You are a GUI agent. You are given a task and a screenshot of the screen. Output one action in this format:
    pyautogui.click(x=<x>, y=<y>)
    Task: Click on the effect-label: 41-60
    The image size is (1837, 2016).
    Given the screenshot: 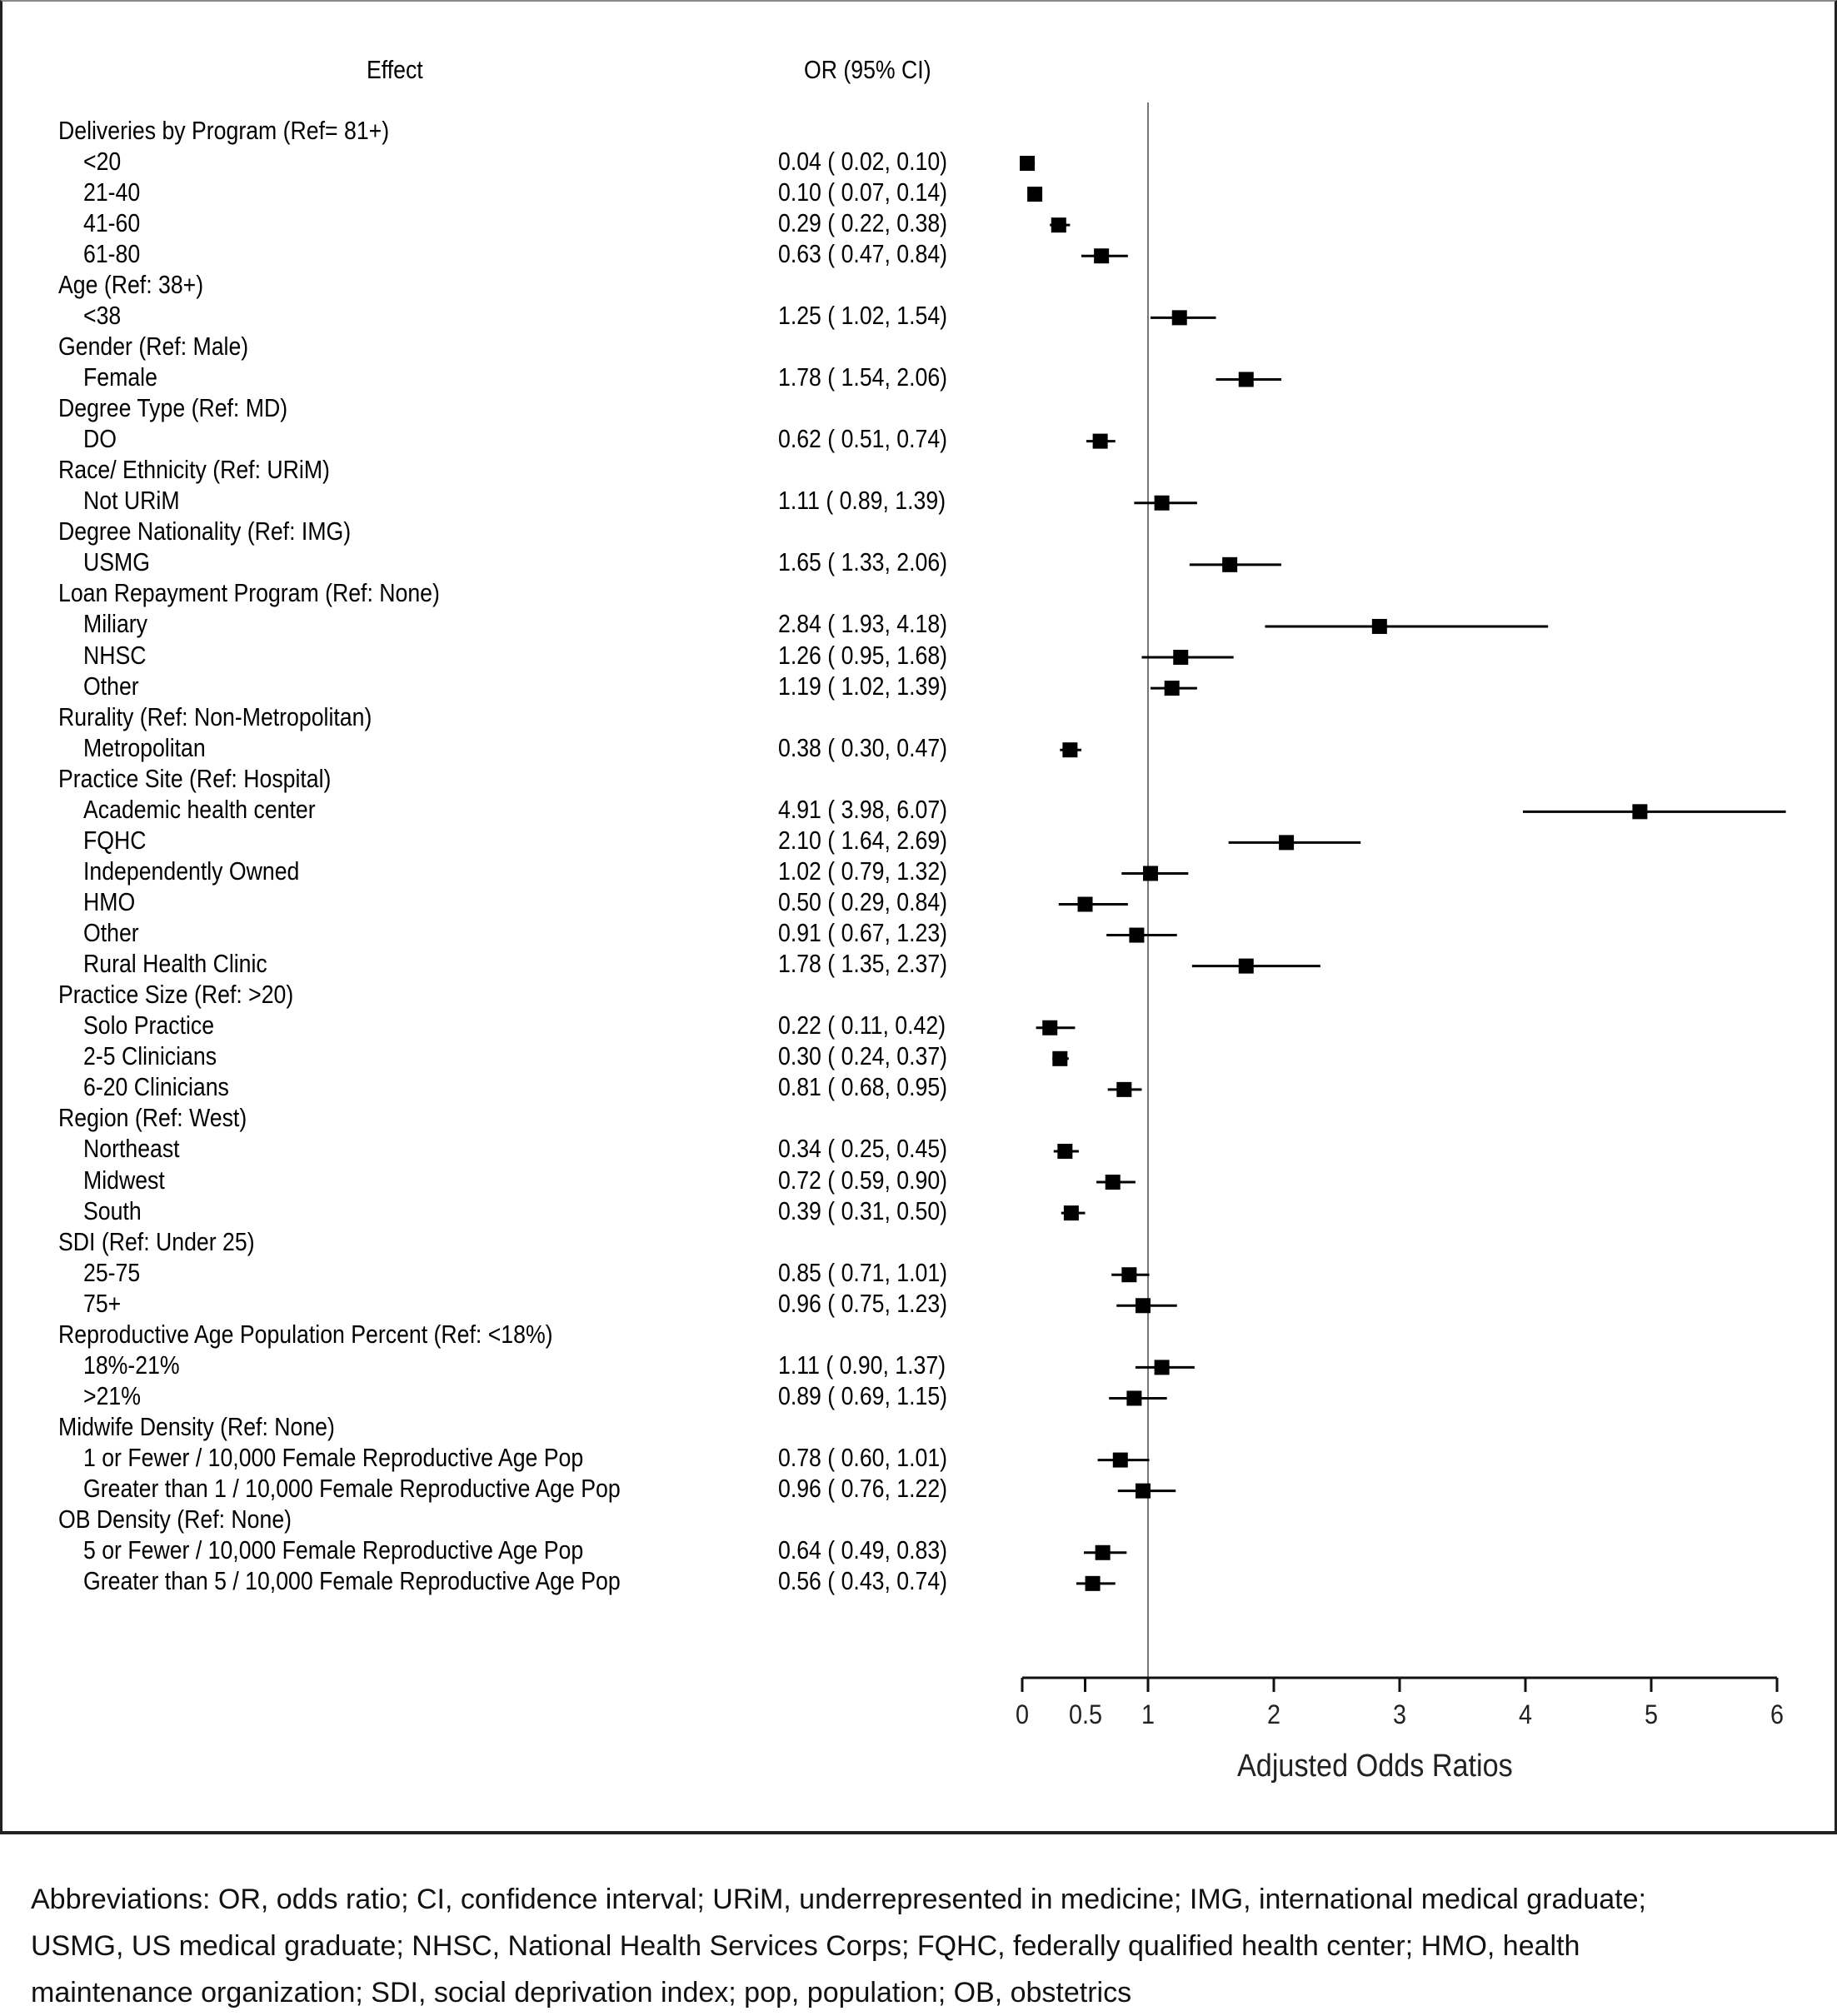 What is the action you would take?
    pyautogui.click(x=112, y=222)
    